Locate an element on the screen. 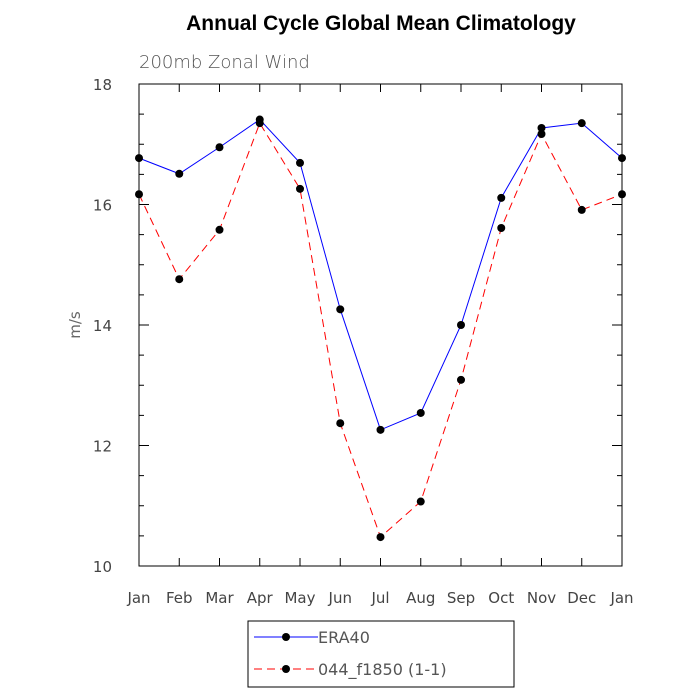 The height and width of the screenshot is (700, 700). y-tick-label: 14 is located at coordinates (102, 326).